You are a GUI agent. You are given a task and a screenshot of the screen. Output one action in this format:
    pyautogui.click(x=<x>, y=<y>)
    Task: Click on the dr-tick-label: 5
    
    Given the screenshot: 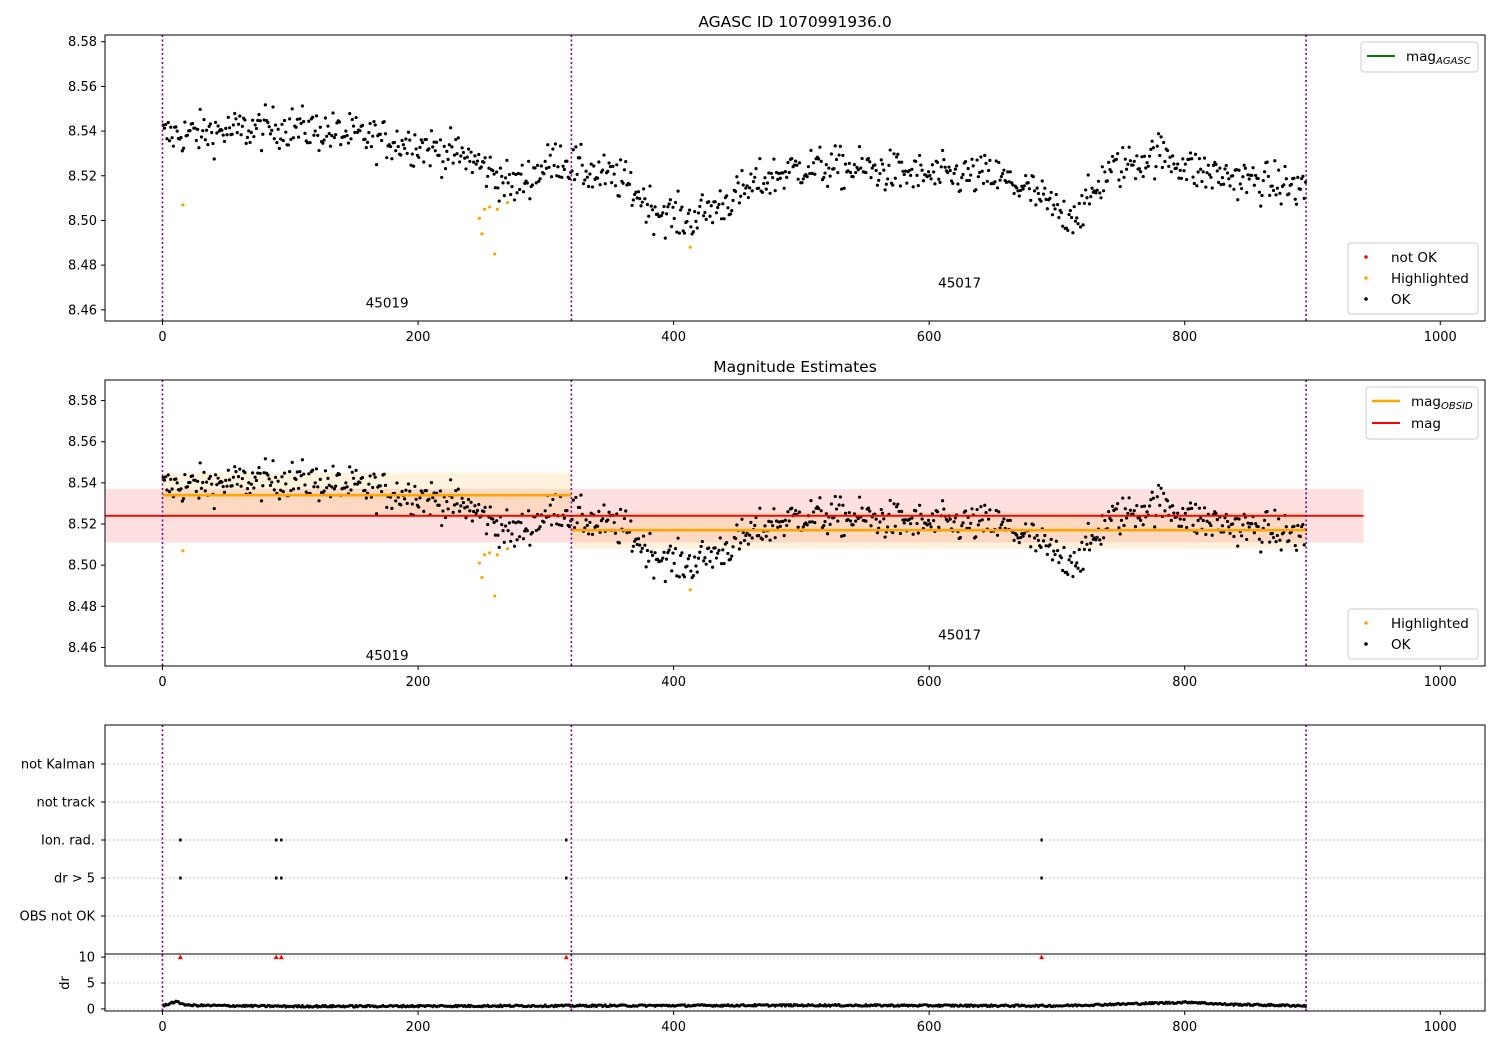 What is the action you would take?
    pyautogui.click(x=91, y=984)
    